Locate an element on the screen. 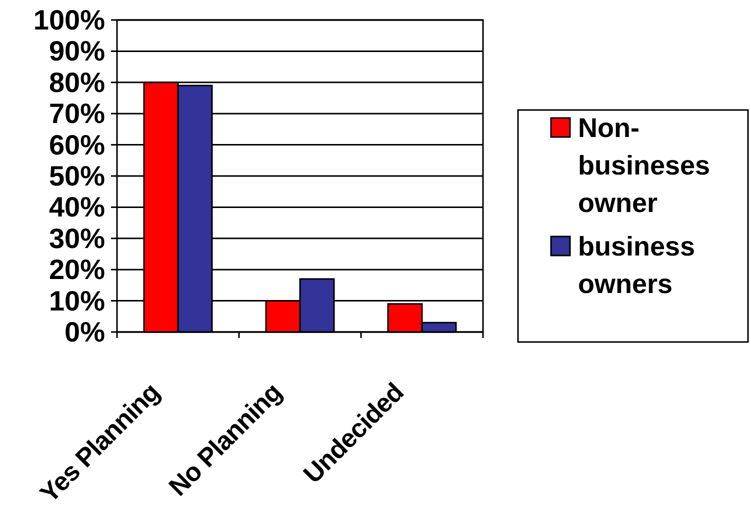 This screenshot has height=516, width=751. y-tick-label: 30% is located at coordinates (77, 238).